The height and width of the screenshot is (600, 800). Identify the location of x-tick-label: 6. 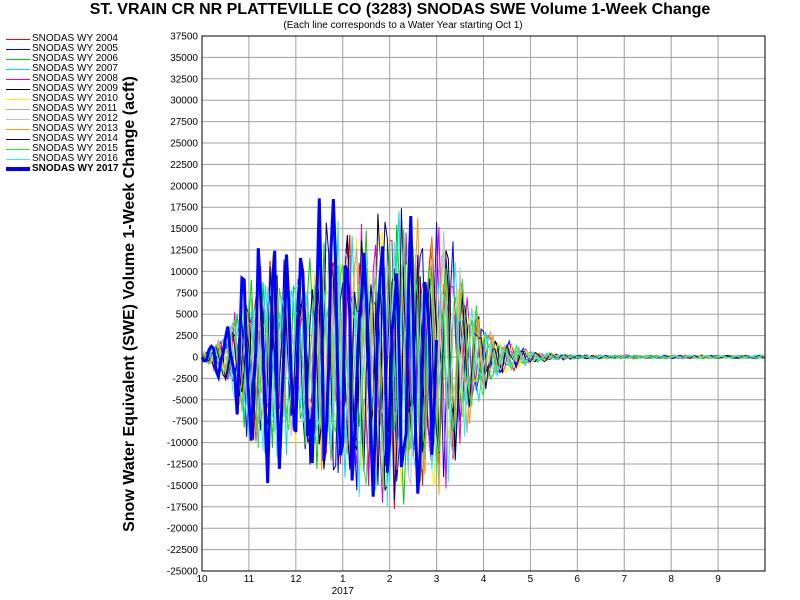
(578, 579).